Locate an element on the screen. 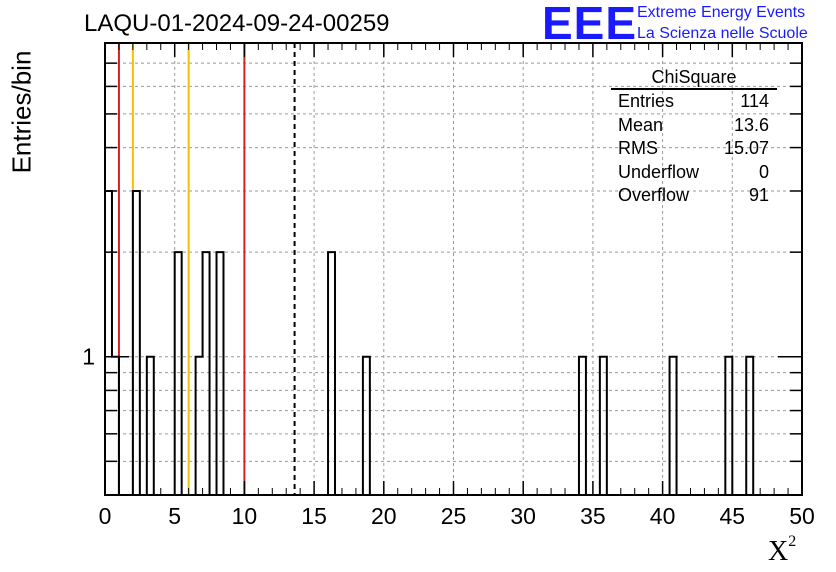 This screenshot has width=836, height=572. x-tick-label: 30 is located at coordinates (523, 516).